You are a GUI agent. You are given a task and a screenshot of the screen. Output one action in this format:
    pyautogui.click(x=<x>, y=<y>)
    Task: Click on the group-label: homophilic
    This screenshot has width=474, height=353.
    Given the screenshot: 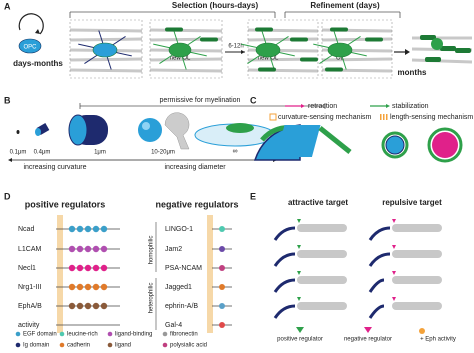 What is the action you would take?
    pyautogui.click(x=152, y=250)
    